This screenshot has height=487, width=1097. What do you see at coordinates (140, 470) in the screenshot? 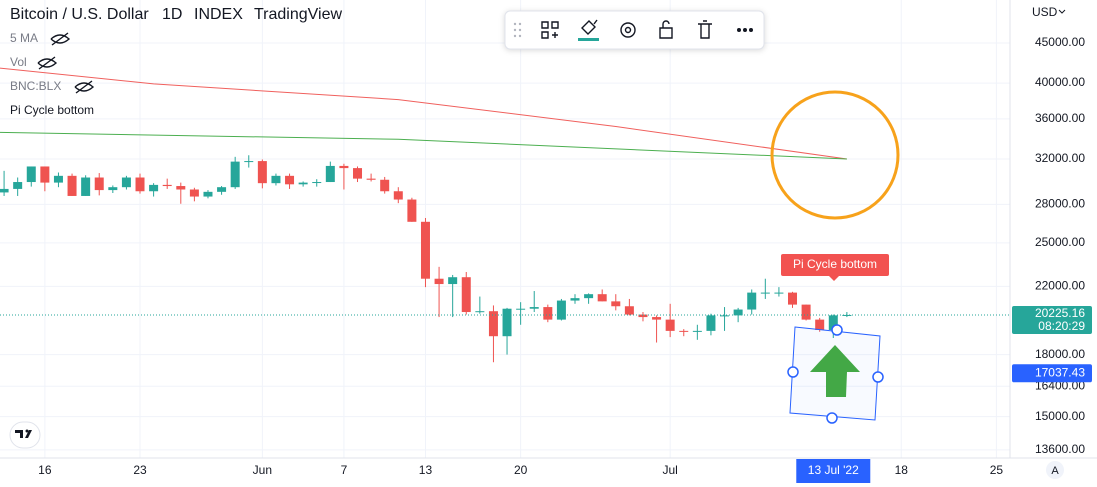
I see `x-tick-label: 23` at bounding box center [140, 470].